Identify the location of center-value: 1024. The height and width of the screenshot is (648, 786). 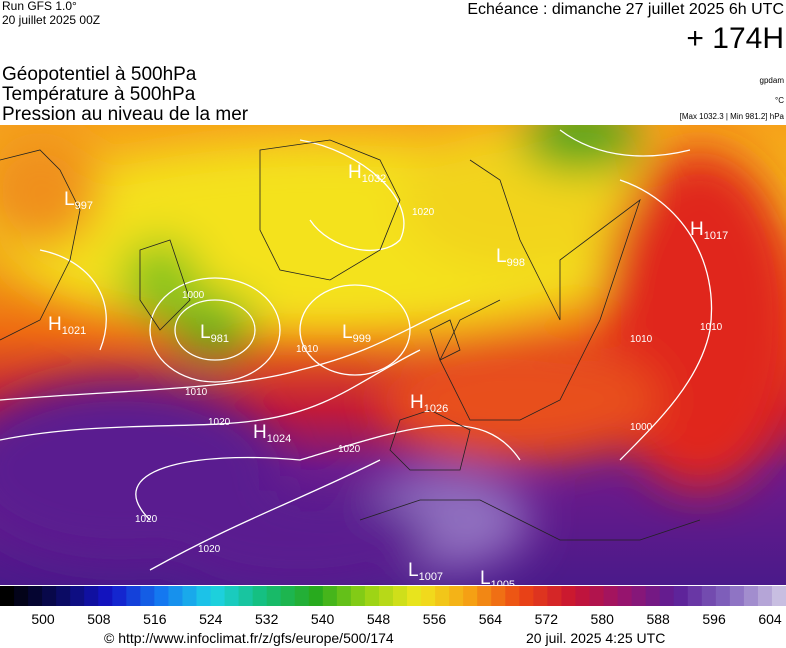
(279, 439).